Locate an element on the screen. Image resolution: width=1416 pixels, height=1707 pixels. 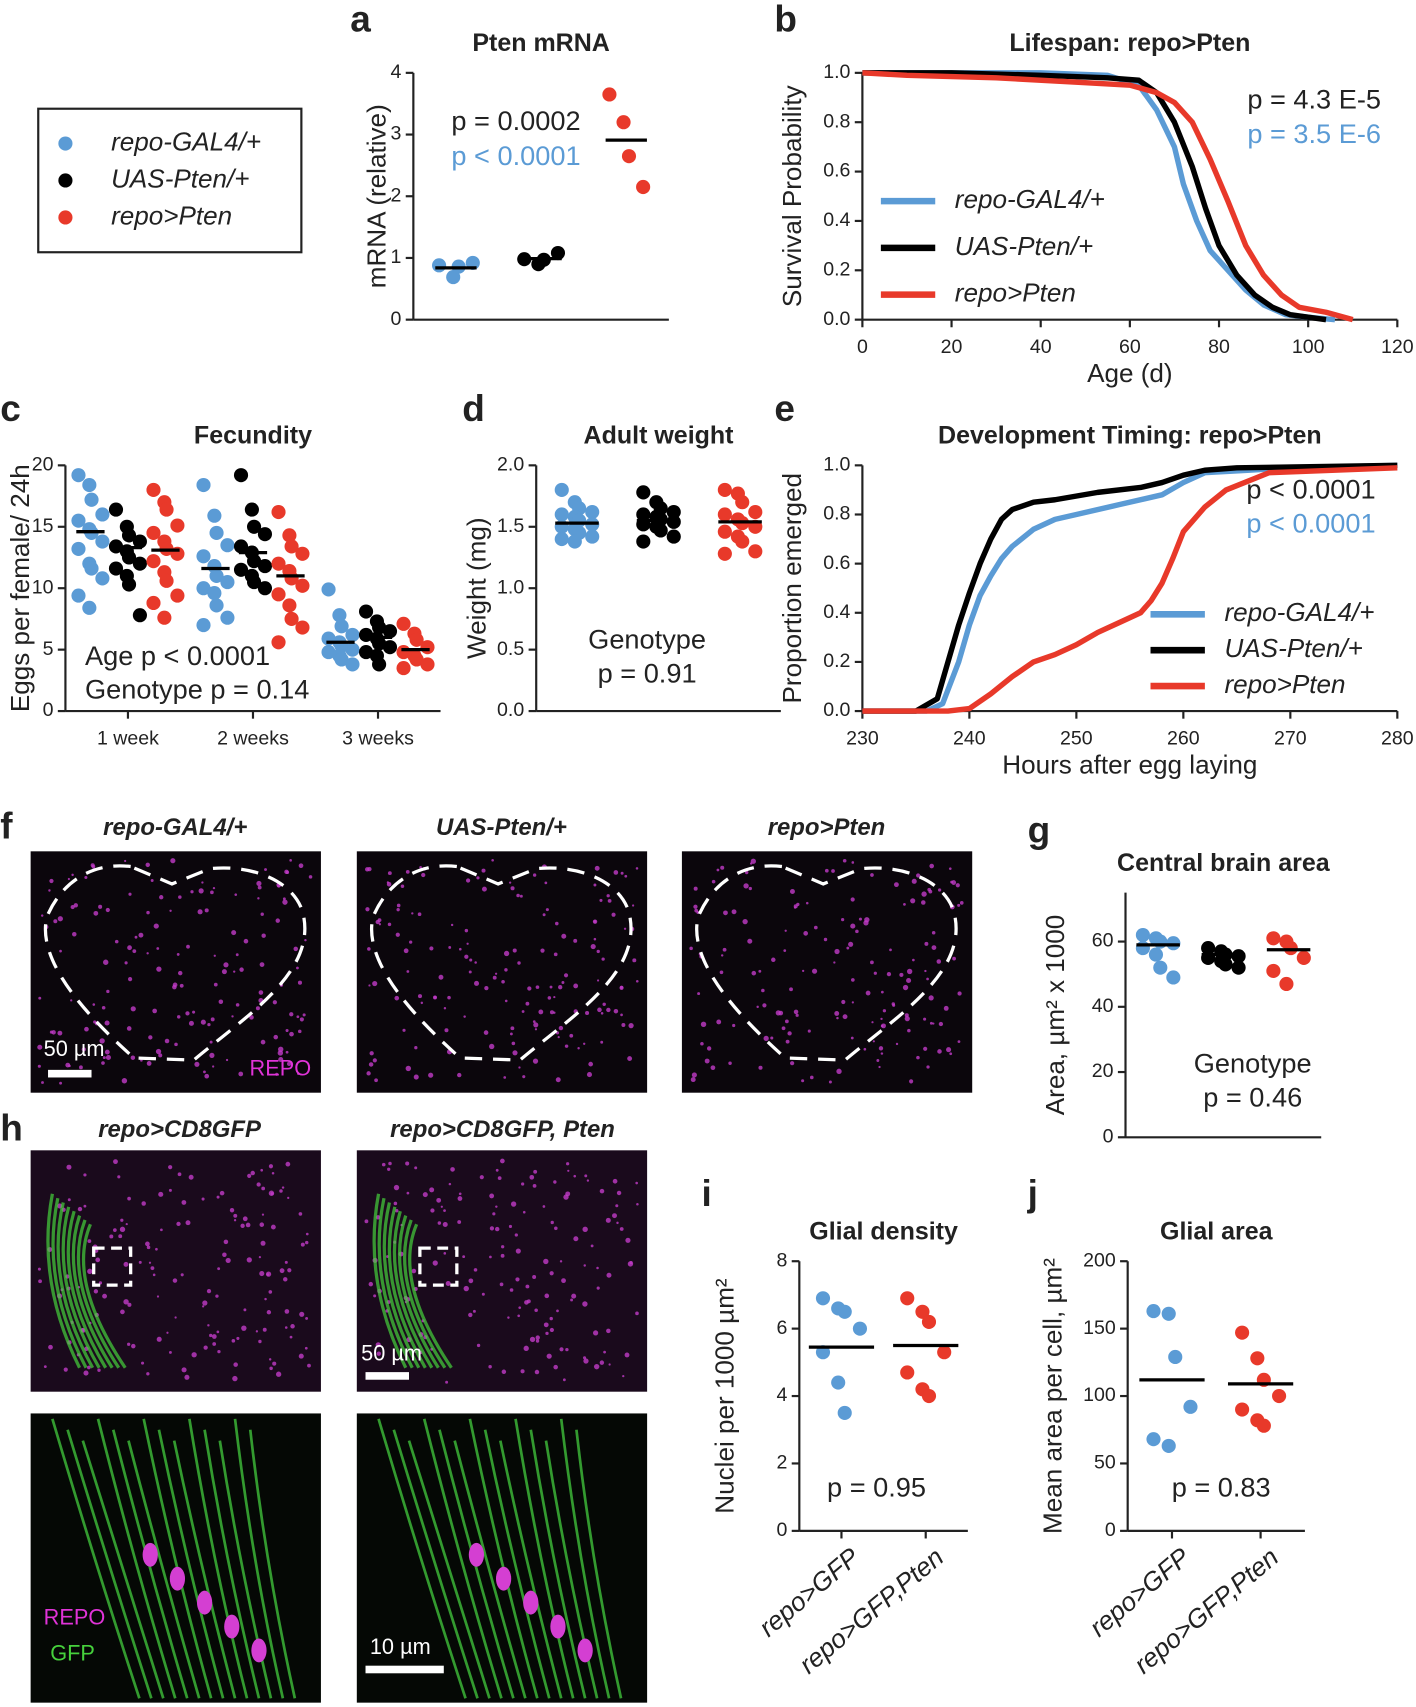
scale-bar is located at coordinates (70, 1073).